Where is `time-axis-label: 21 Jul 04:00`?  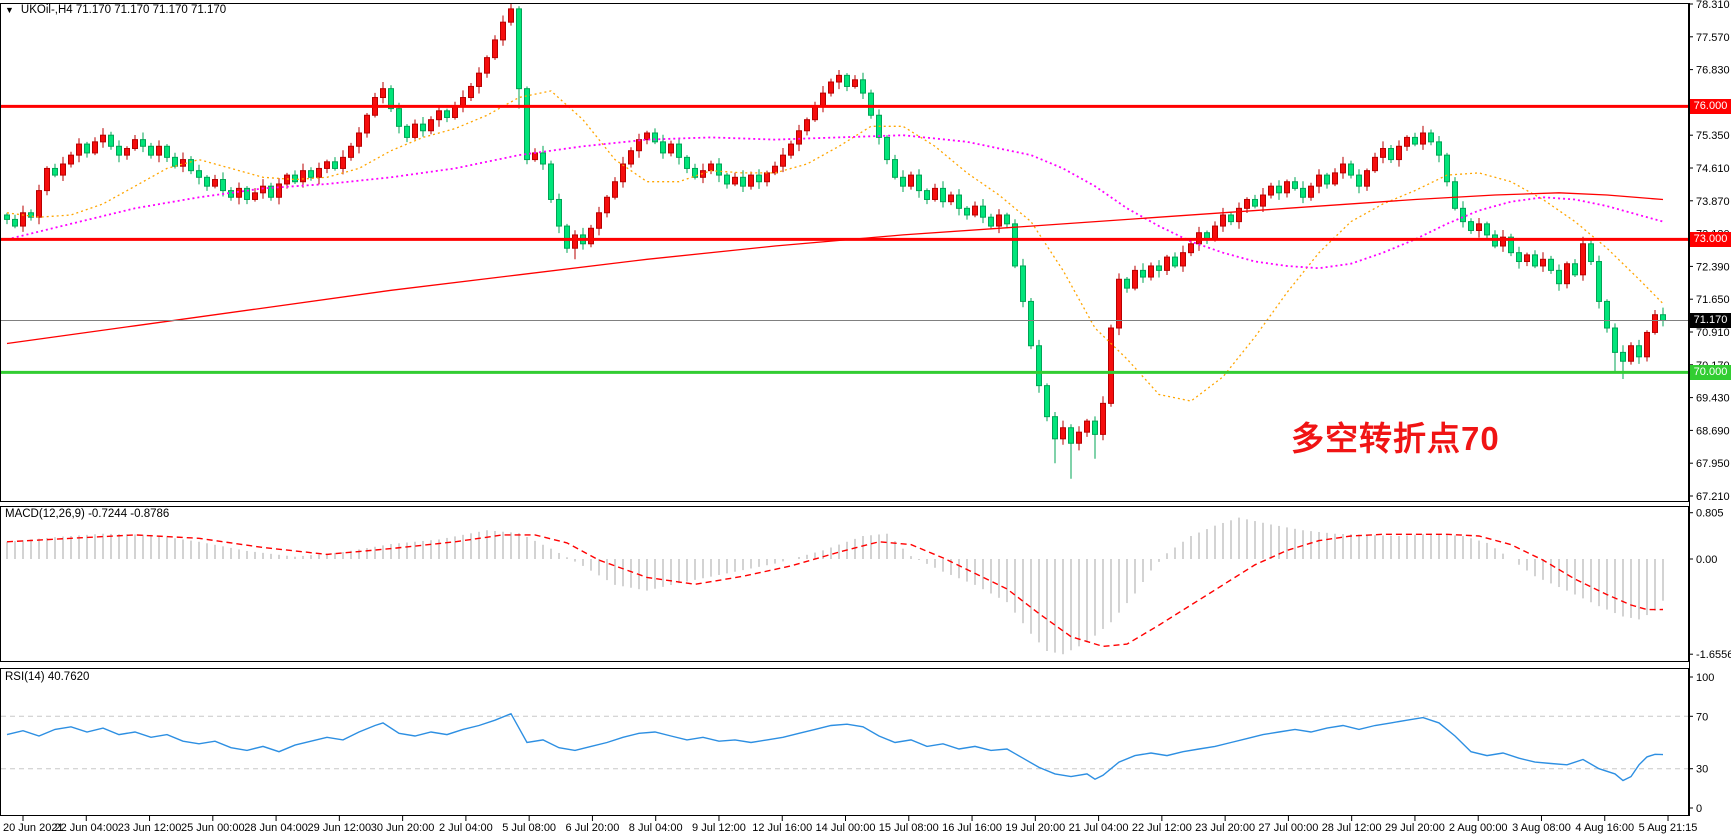 time-axis-label: 21 Jul 04:00 is located at coordinates (1099, 828).